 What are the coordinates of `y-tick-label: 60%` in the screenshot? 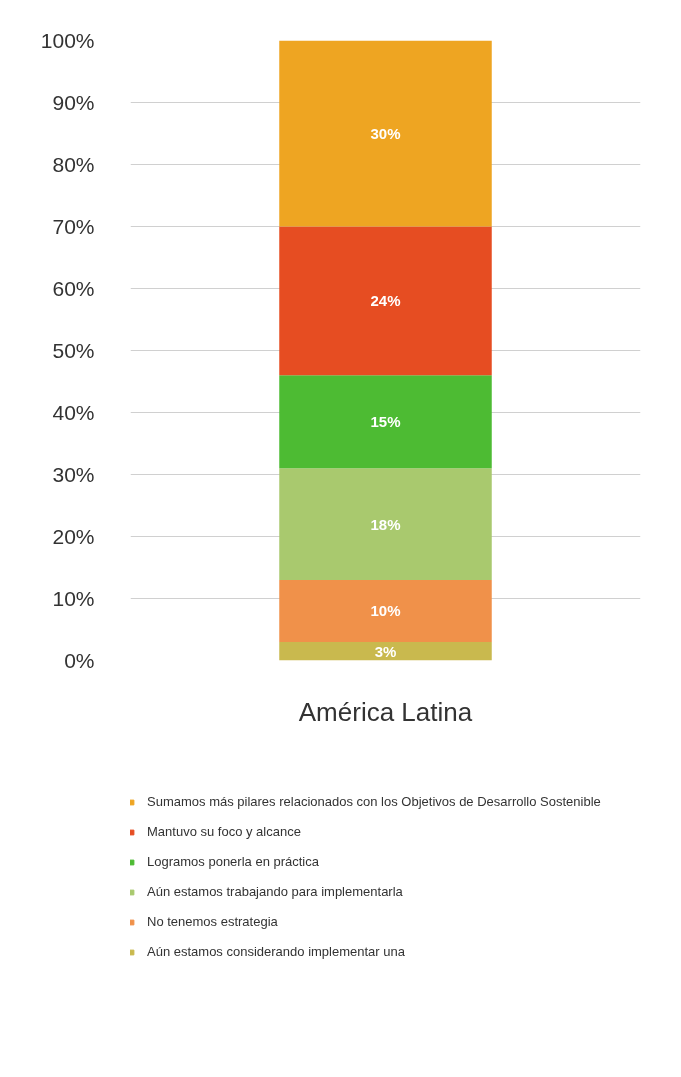 It's located at (73, 288).